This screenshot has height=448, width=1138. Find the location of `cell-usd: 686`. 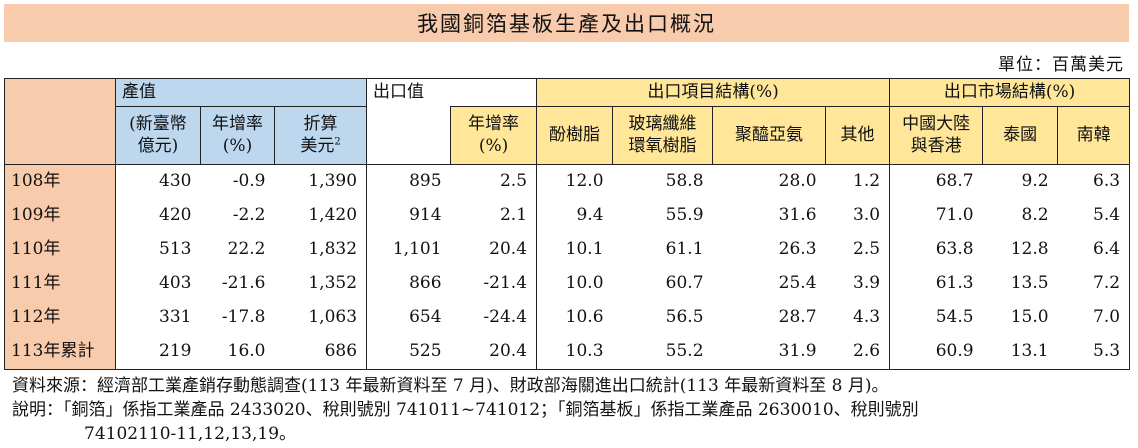

cell-usd: 686 is located at coordinates (321, 352).